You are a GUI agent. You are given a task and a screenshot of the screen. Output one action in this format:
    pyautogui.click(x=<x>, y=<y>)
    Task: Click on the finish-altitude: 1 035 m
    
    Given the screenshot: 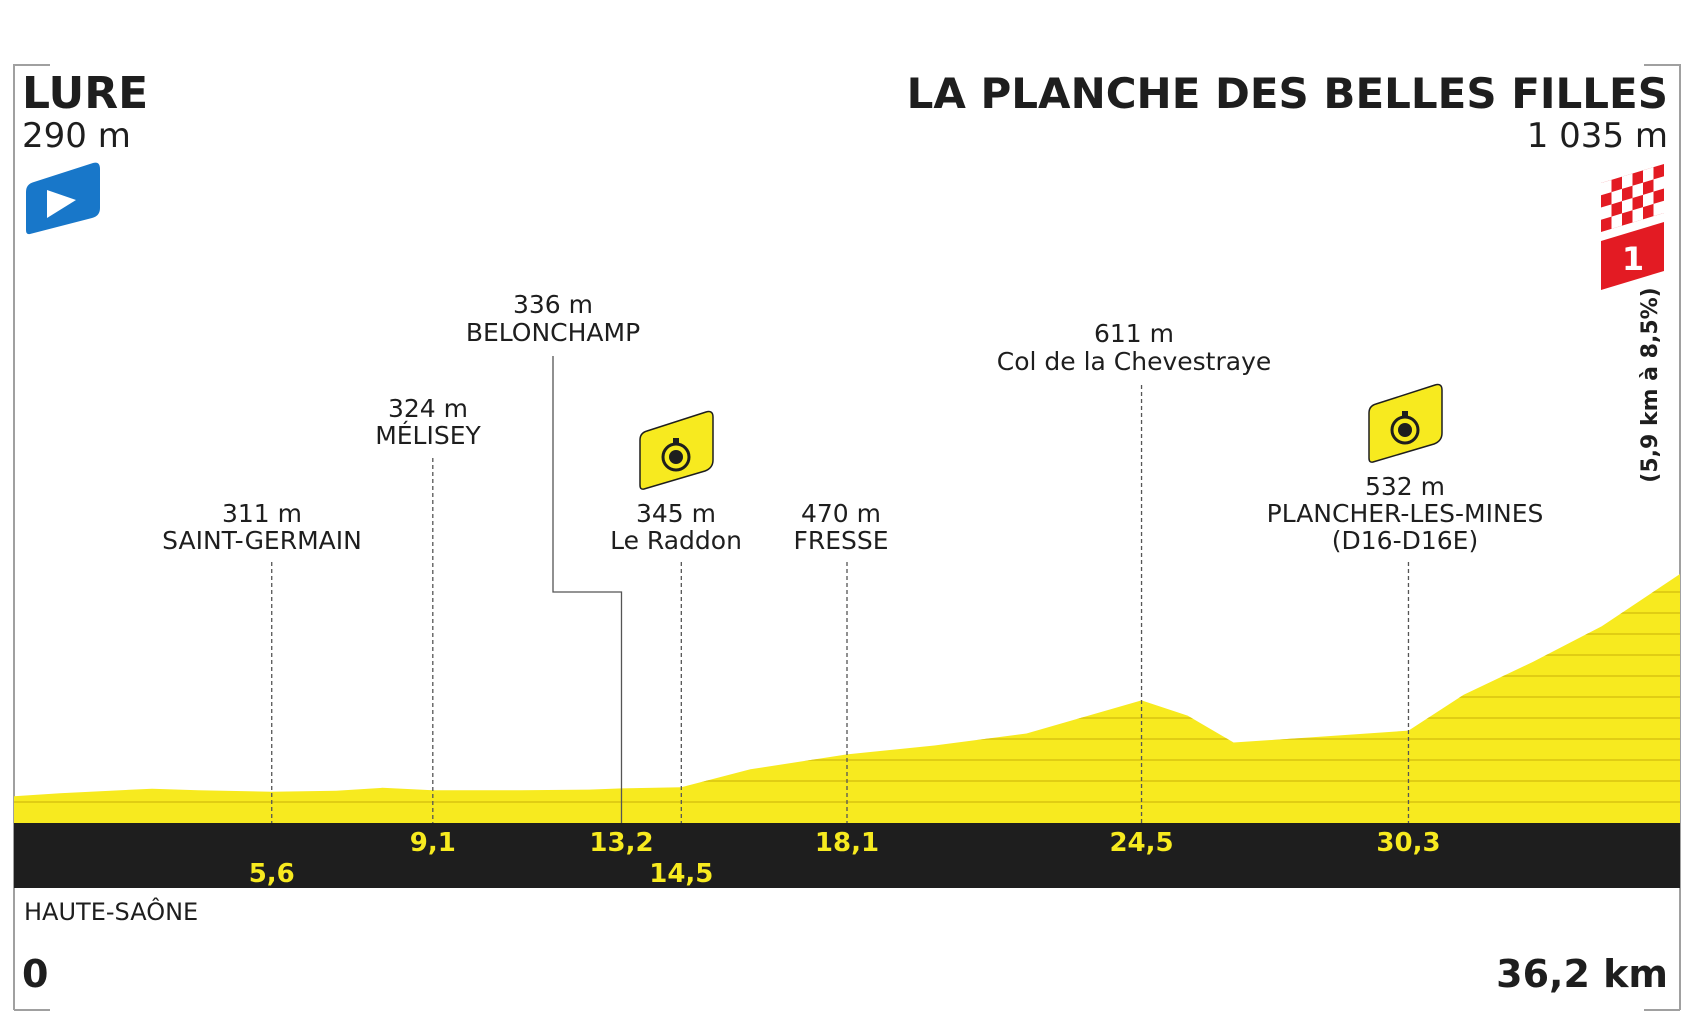 What is the action you would take?
    pyautogui.click(x=1597, y=136)
    